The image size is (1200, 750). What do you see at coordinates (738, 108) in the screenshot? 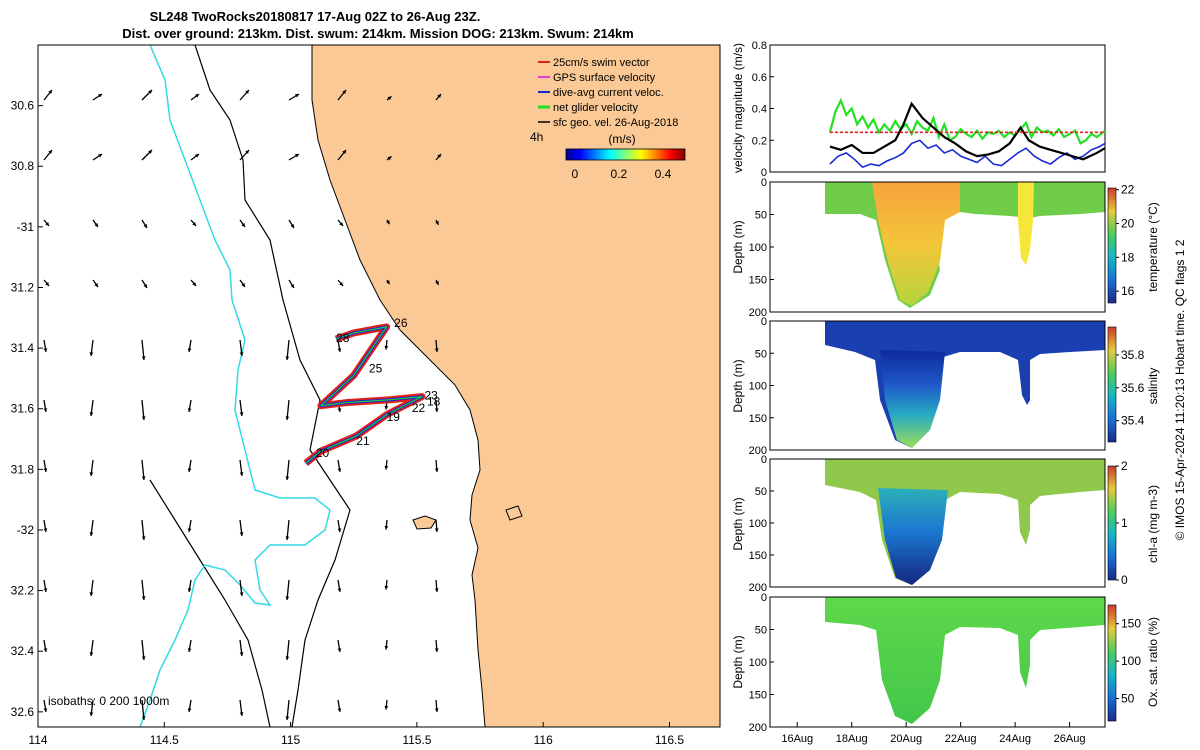
I see `velocity-ylabel: velocity magnitude (m/s)` at bounding box center [738, 108].